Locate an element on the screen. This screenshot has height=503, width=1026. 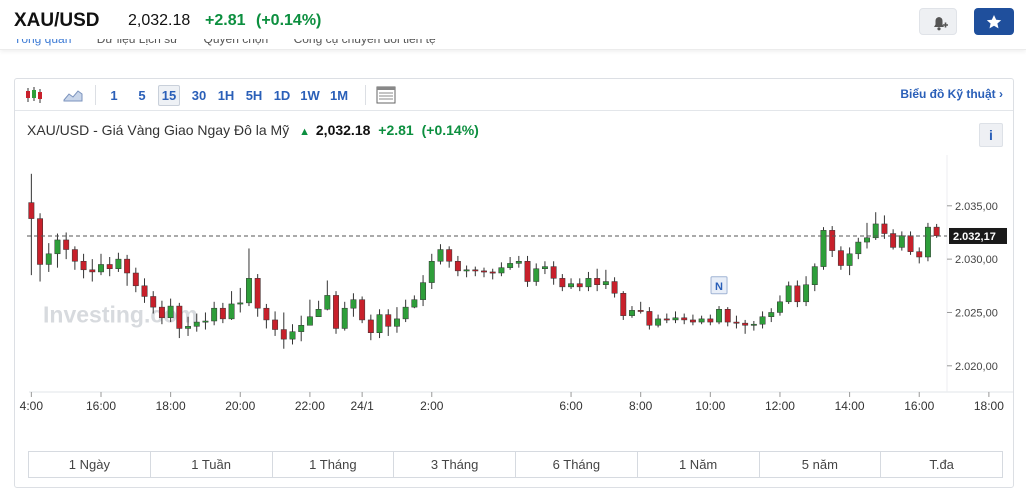
header-change-pct: (+0.14%) is located at coordinates (289, 20).